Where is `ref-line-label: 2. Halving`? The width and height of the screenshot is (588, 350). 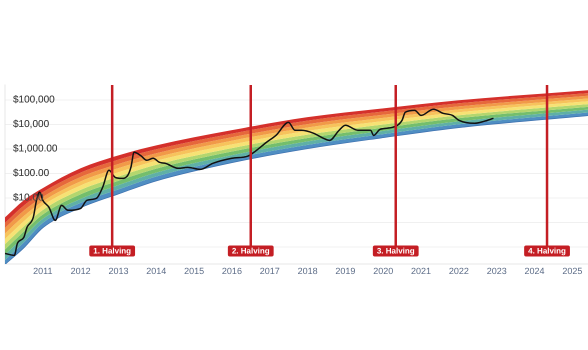 ref-line-label: 2. Halving is located at coordinates (251, 251).